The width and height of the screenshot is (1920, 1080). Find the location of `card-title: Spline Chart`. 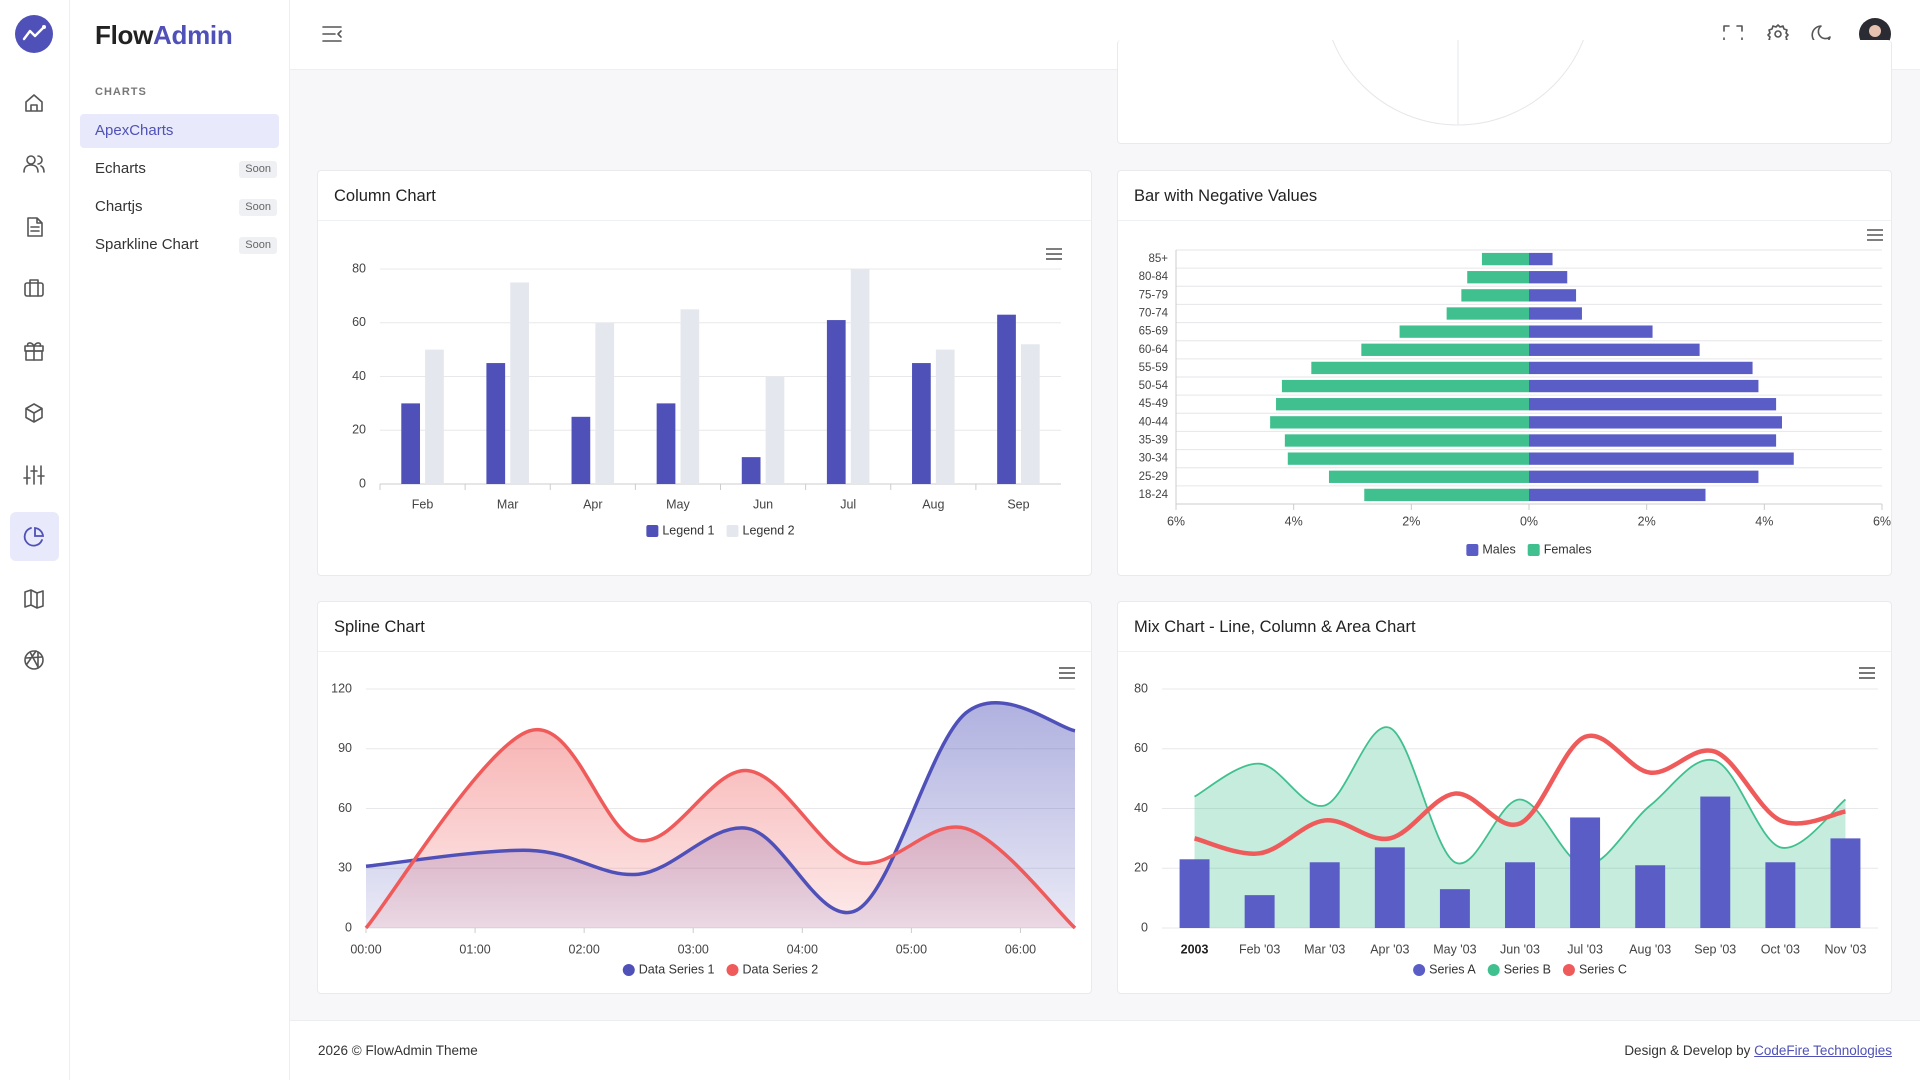

card-title: Spline Chart is located at coordinates (704, 627).